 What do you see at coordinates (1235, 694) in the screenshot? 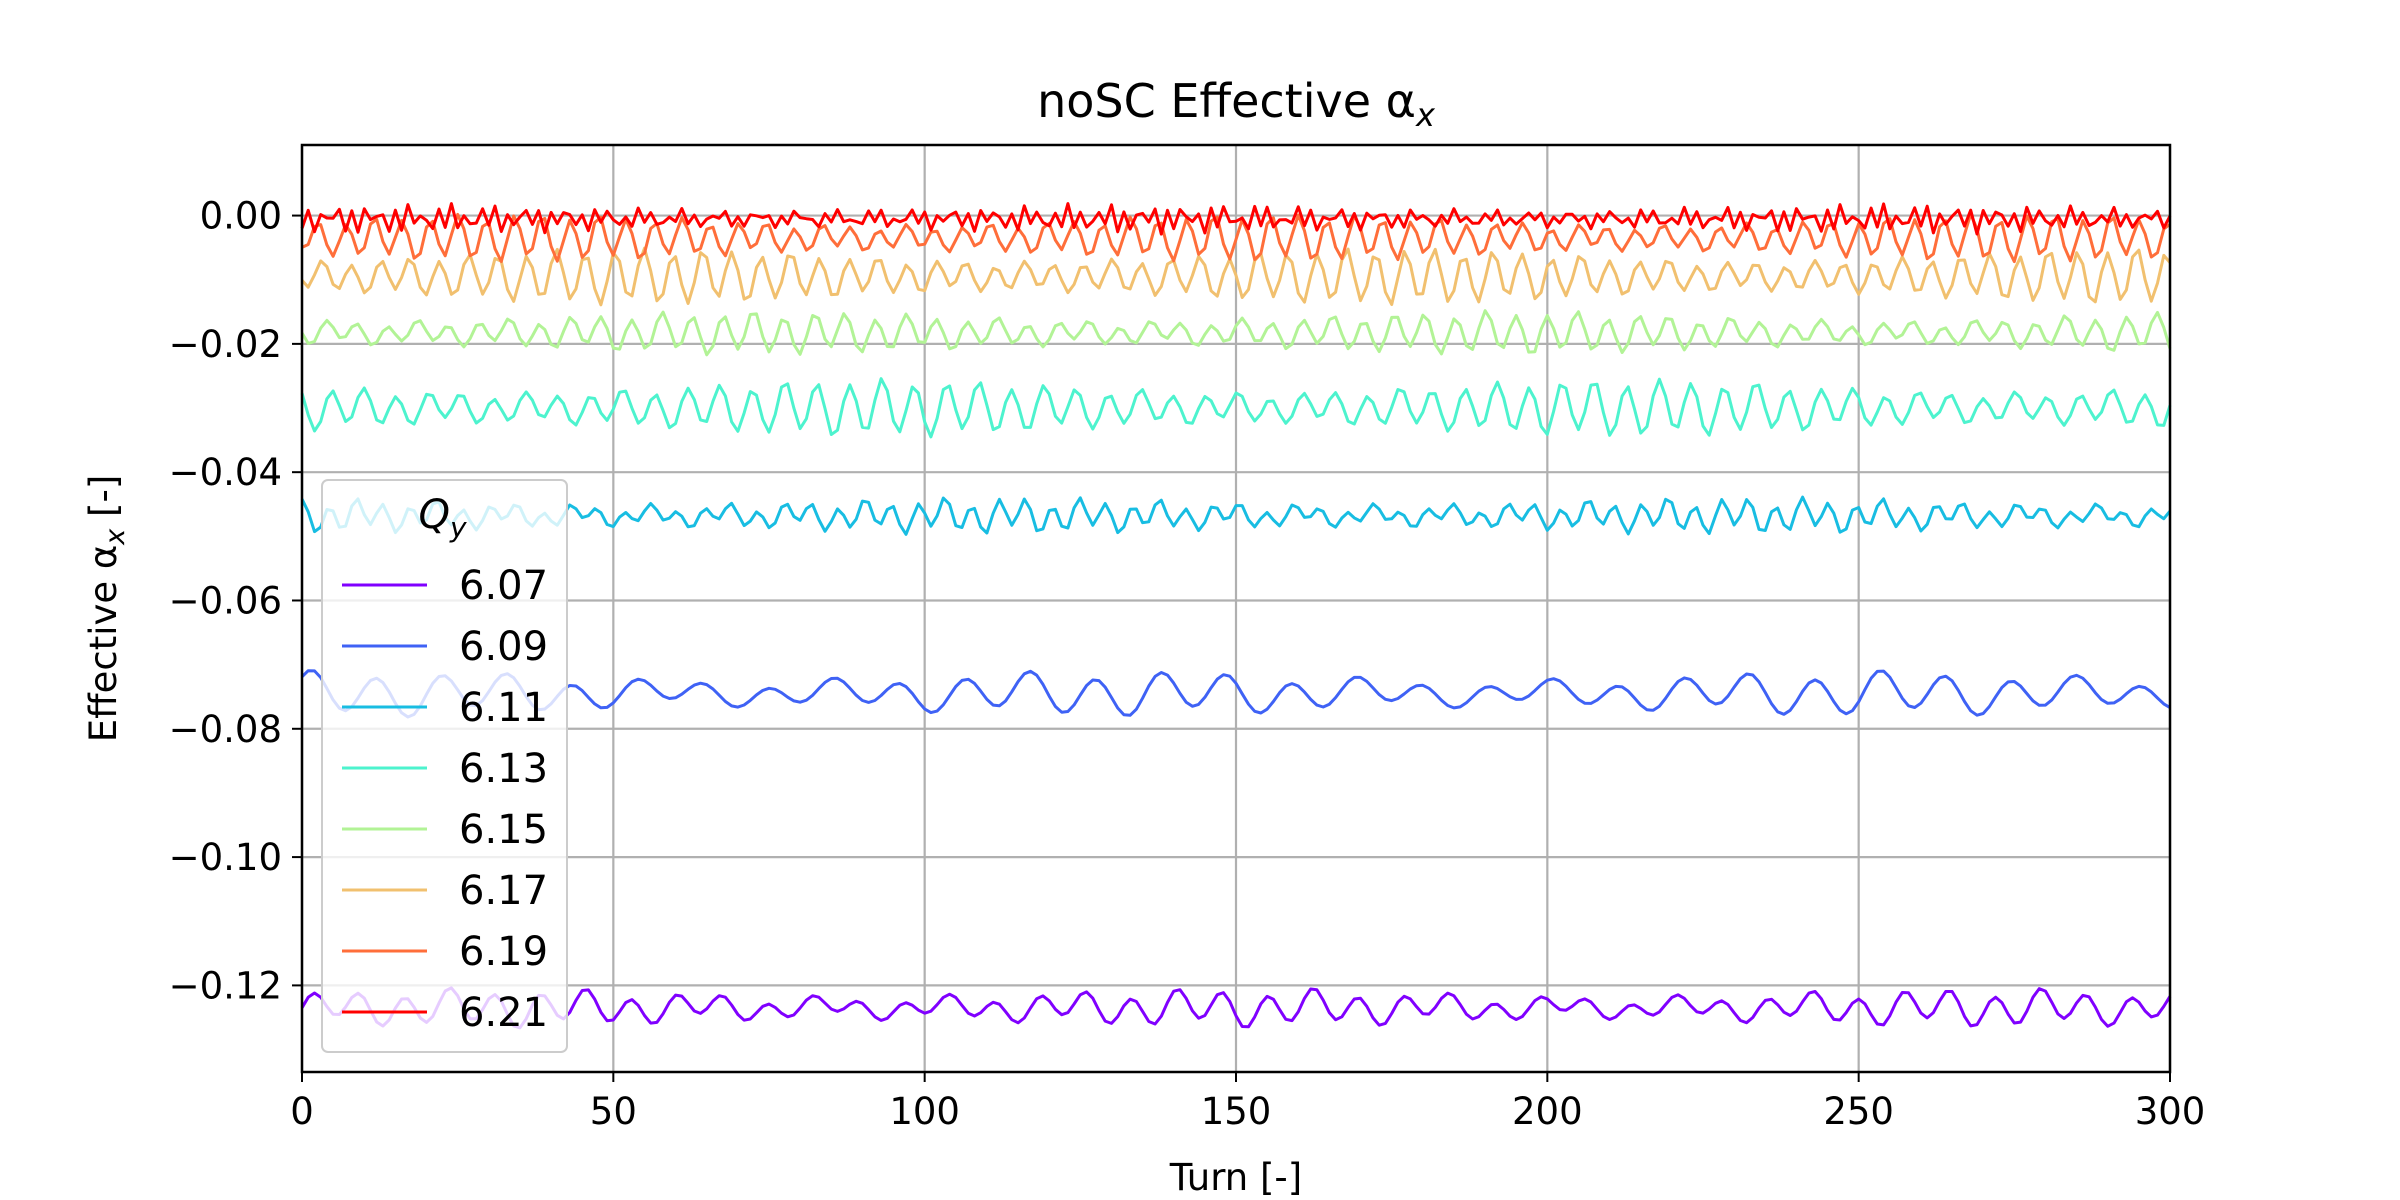
I see `series-line-6.09` at bounding box center [1235, 694].